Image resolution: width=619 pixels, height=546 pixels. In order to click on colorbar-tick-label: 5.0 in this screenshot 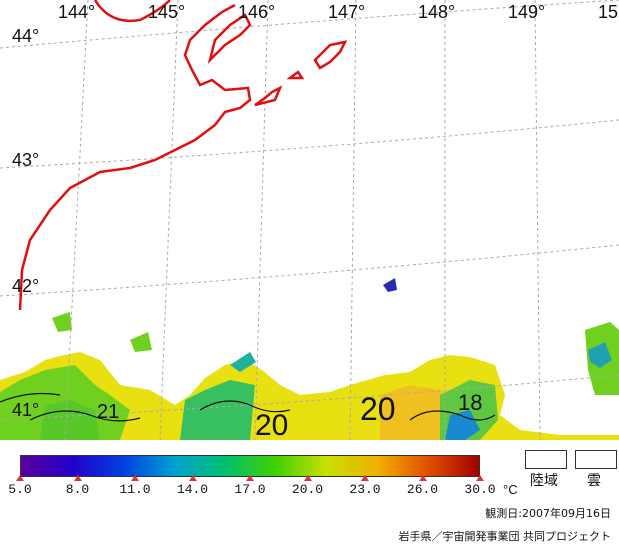, I will do `click(20, 489)`.